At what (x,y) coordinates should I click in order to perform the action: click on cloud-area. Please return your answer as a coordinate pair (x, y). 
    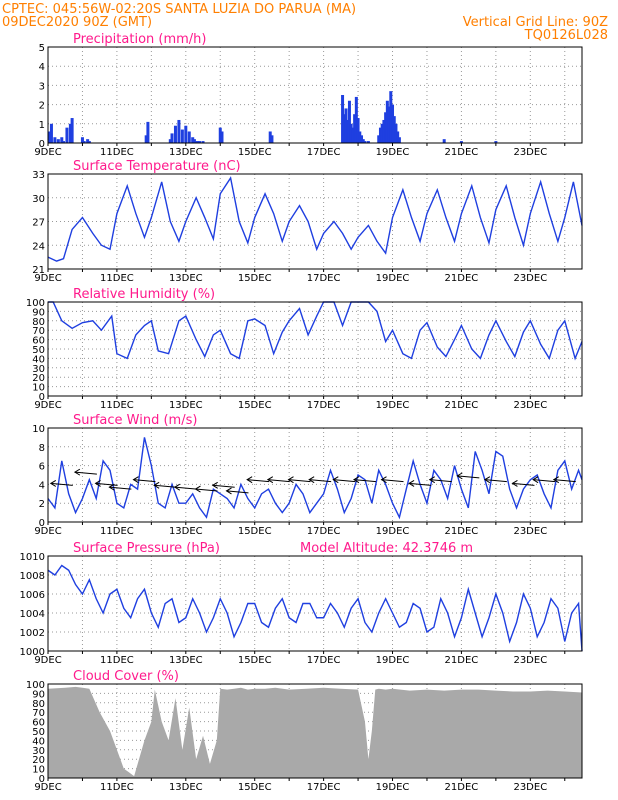
    Looking at the image, I should click on (315, 732).